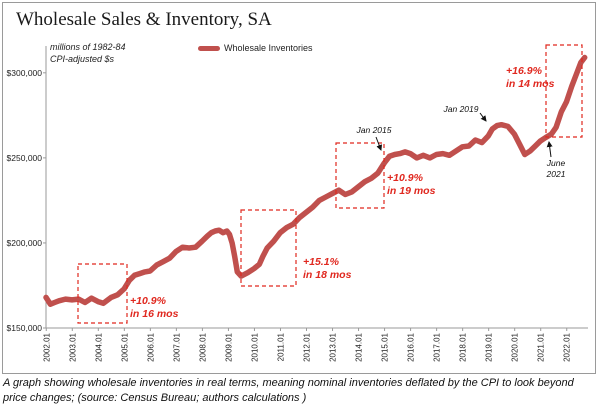 This screenshot has height=409, width=600. I want to click on x-tick-label: 2012.01, so click(307, 346).